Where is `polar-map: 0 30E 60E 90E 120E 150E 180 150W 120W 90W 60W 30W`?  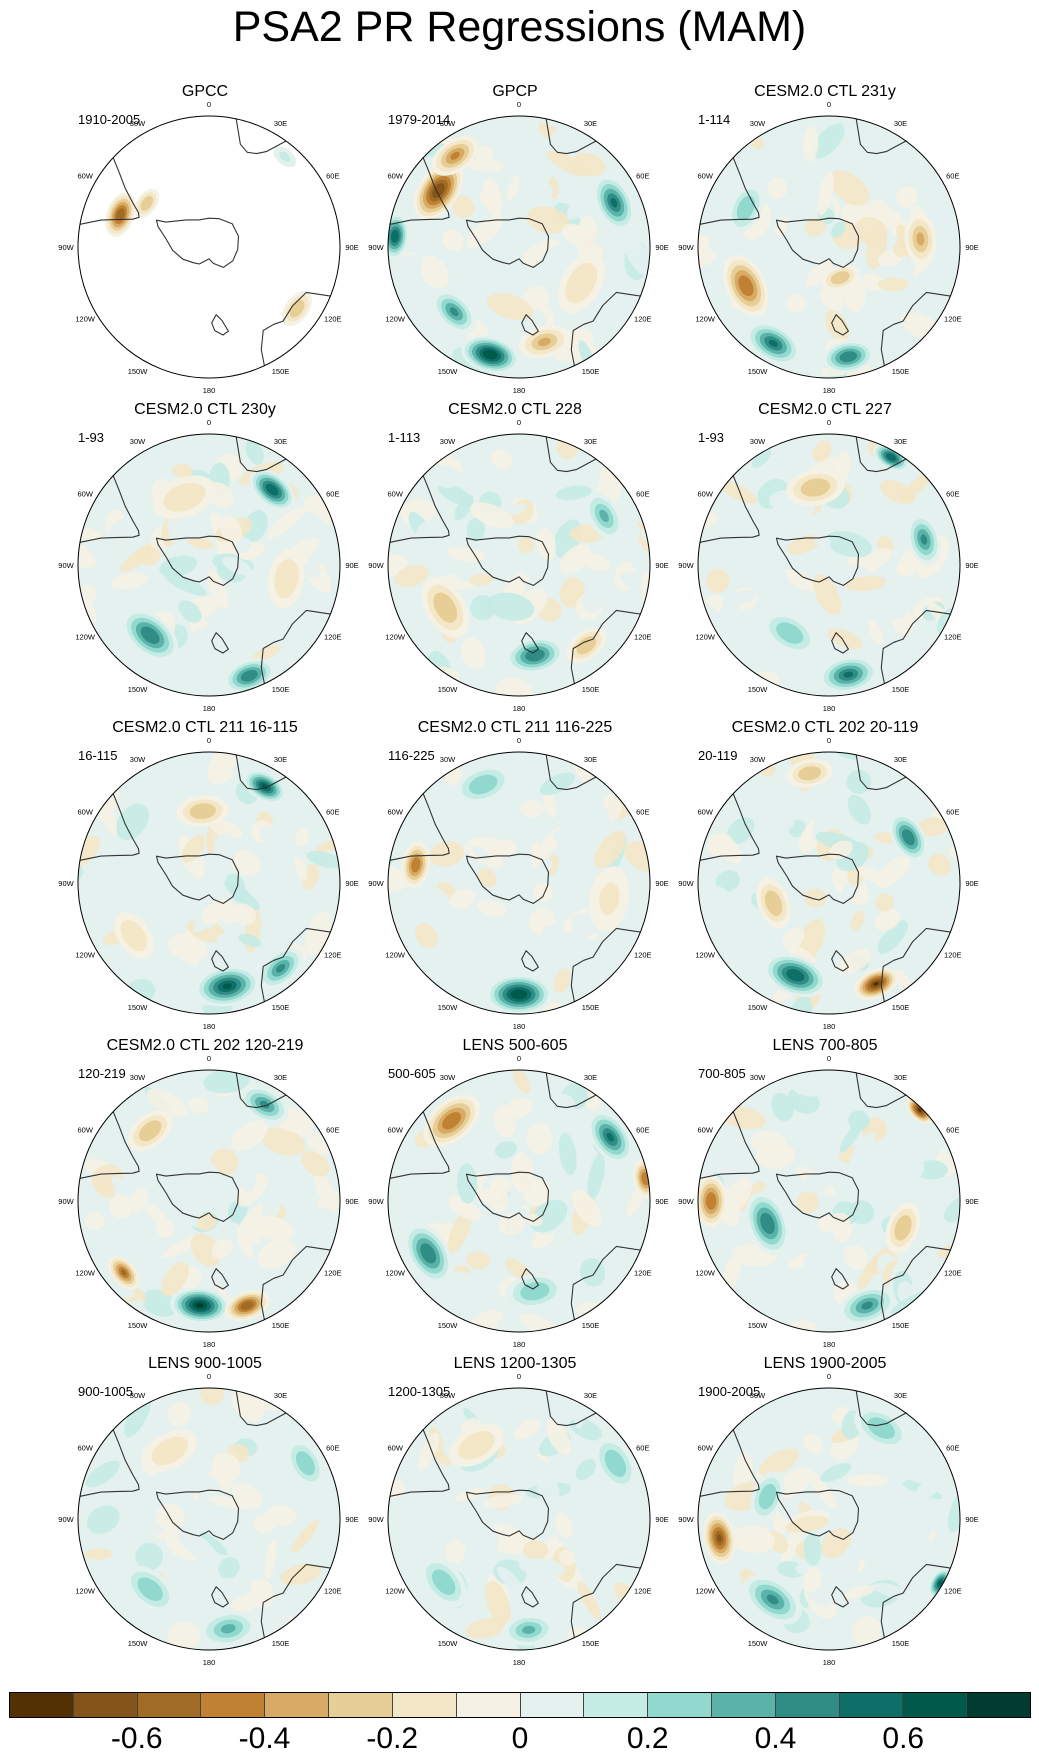
polar-map: 0 30E 60E 90E 120E 150E 180 150W 120W 90W 60W 30W is located at coordinates (208, 247).